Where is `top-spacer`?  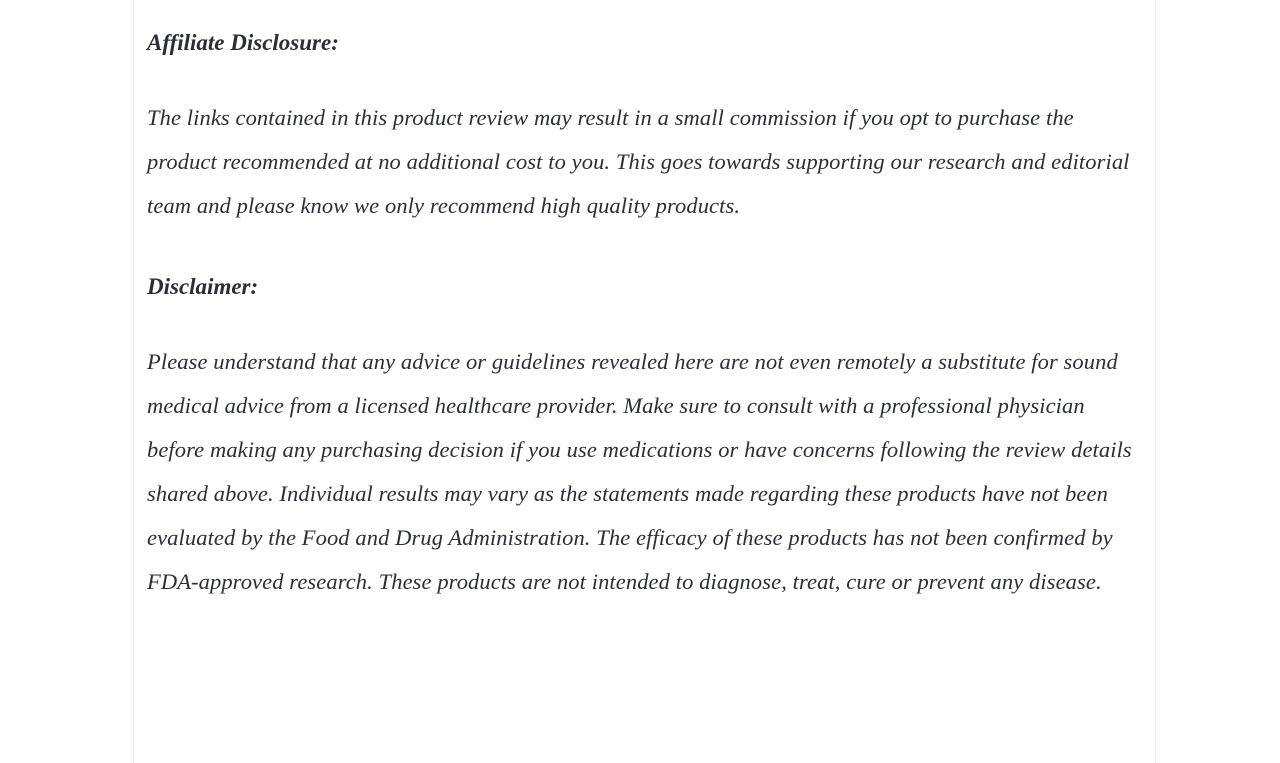
top-spacer is located at coordinates (641, 14).